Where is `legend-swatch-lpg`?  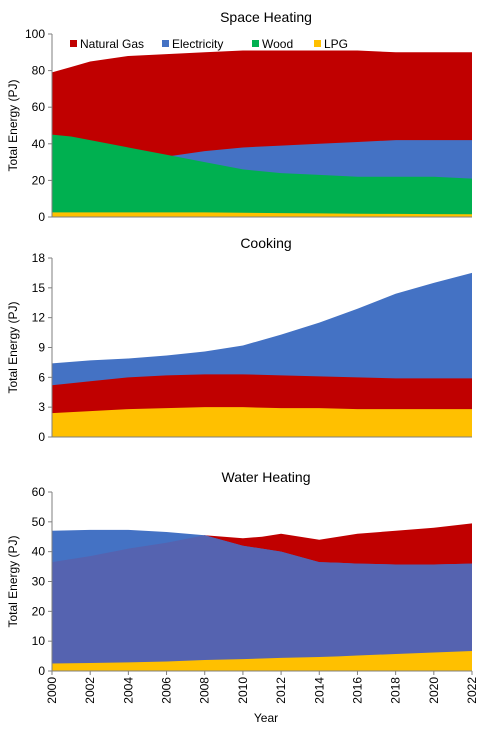 legend-swatch-lpg is located at coordinates (317, 43).